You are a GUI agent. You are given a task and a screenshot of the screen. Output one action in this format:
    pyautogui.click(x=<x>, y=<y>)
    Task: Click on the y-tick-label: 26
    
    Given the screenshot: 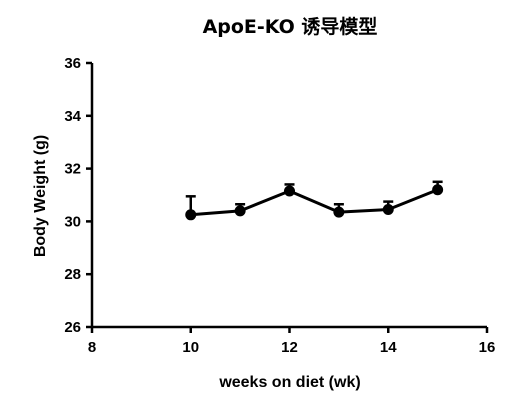 What is the action you would take?
    pyautogui.click(x=72, y=327)
    